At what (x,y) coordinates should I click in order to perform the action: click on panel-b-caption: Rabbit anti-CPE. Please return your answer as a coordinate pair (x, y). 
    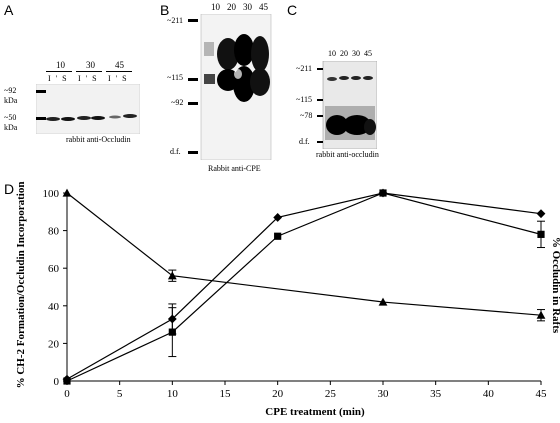
    Looking at the image, I should click on (234, 168).